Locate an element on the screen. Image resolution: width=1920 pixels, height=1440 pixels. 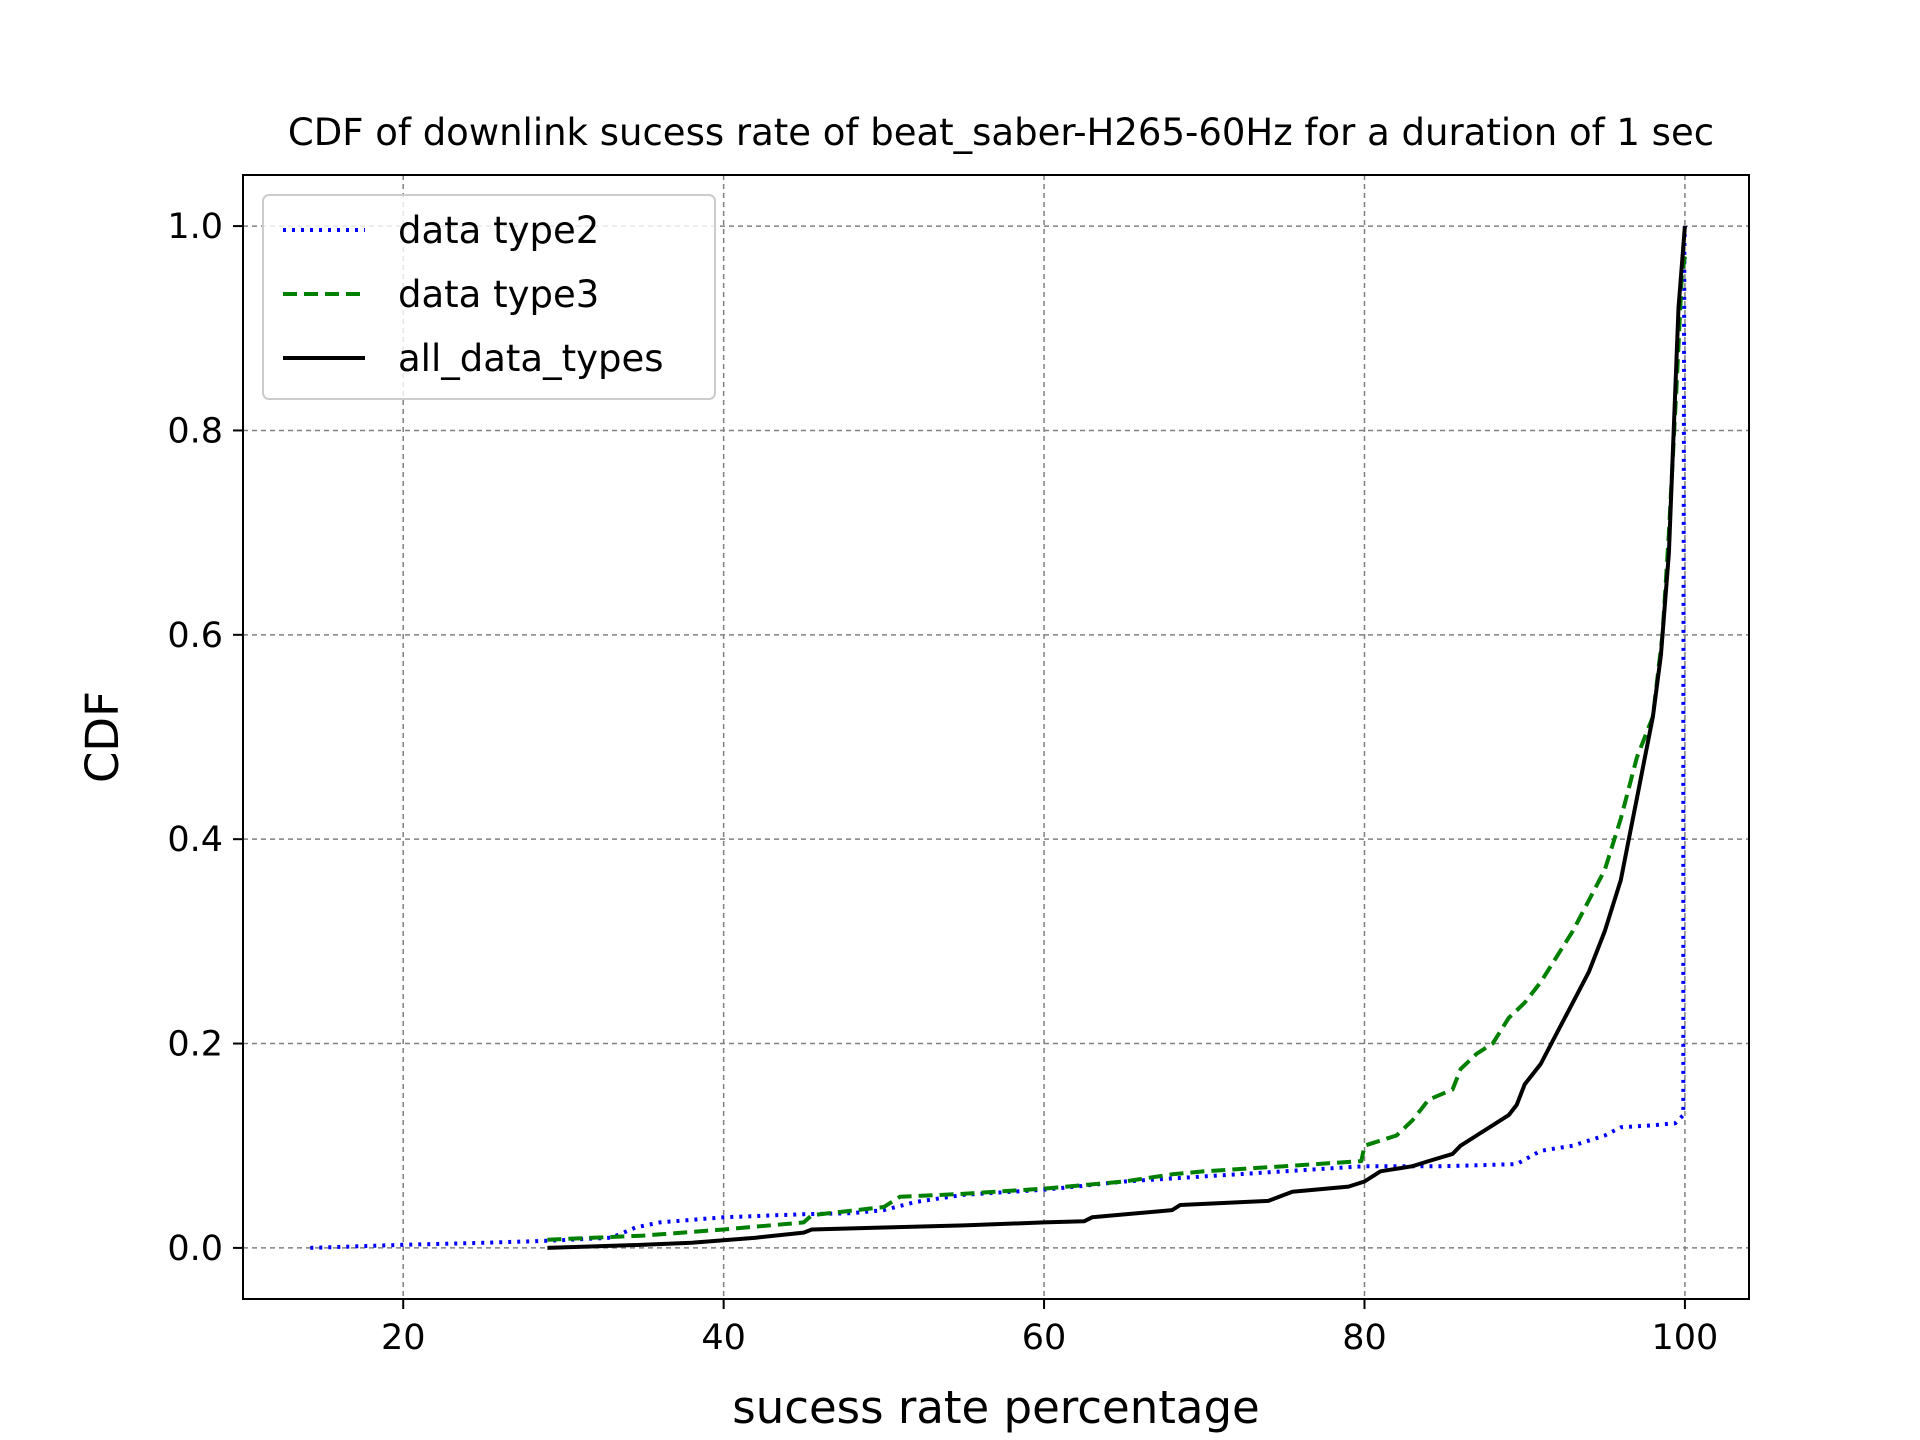
legend-label: data type3 is located at coordinates (498, 294).